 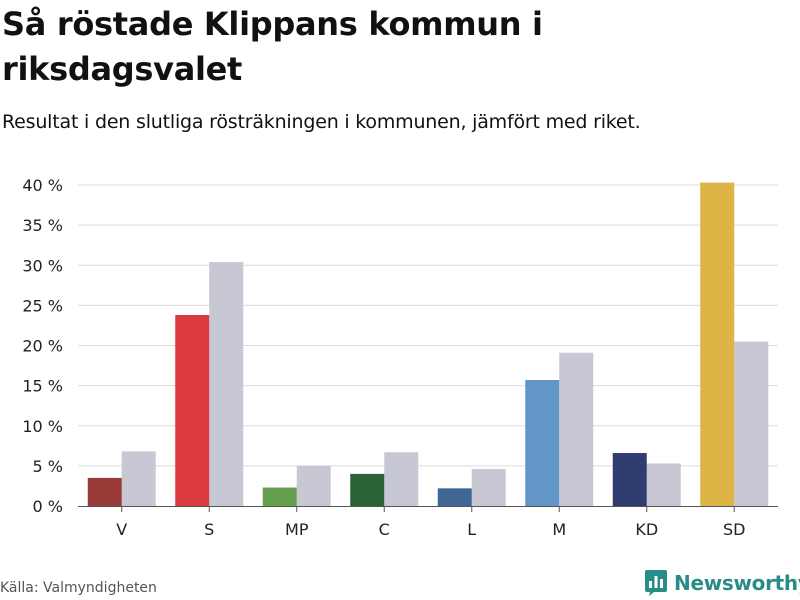 I want to click on y-axis-ticks: 0 % 5 % 10 % 15 % 20 % 25 % 30 % 35 % 40 %, so click(x=42, y=346).